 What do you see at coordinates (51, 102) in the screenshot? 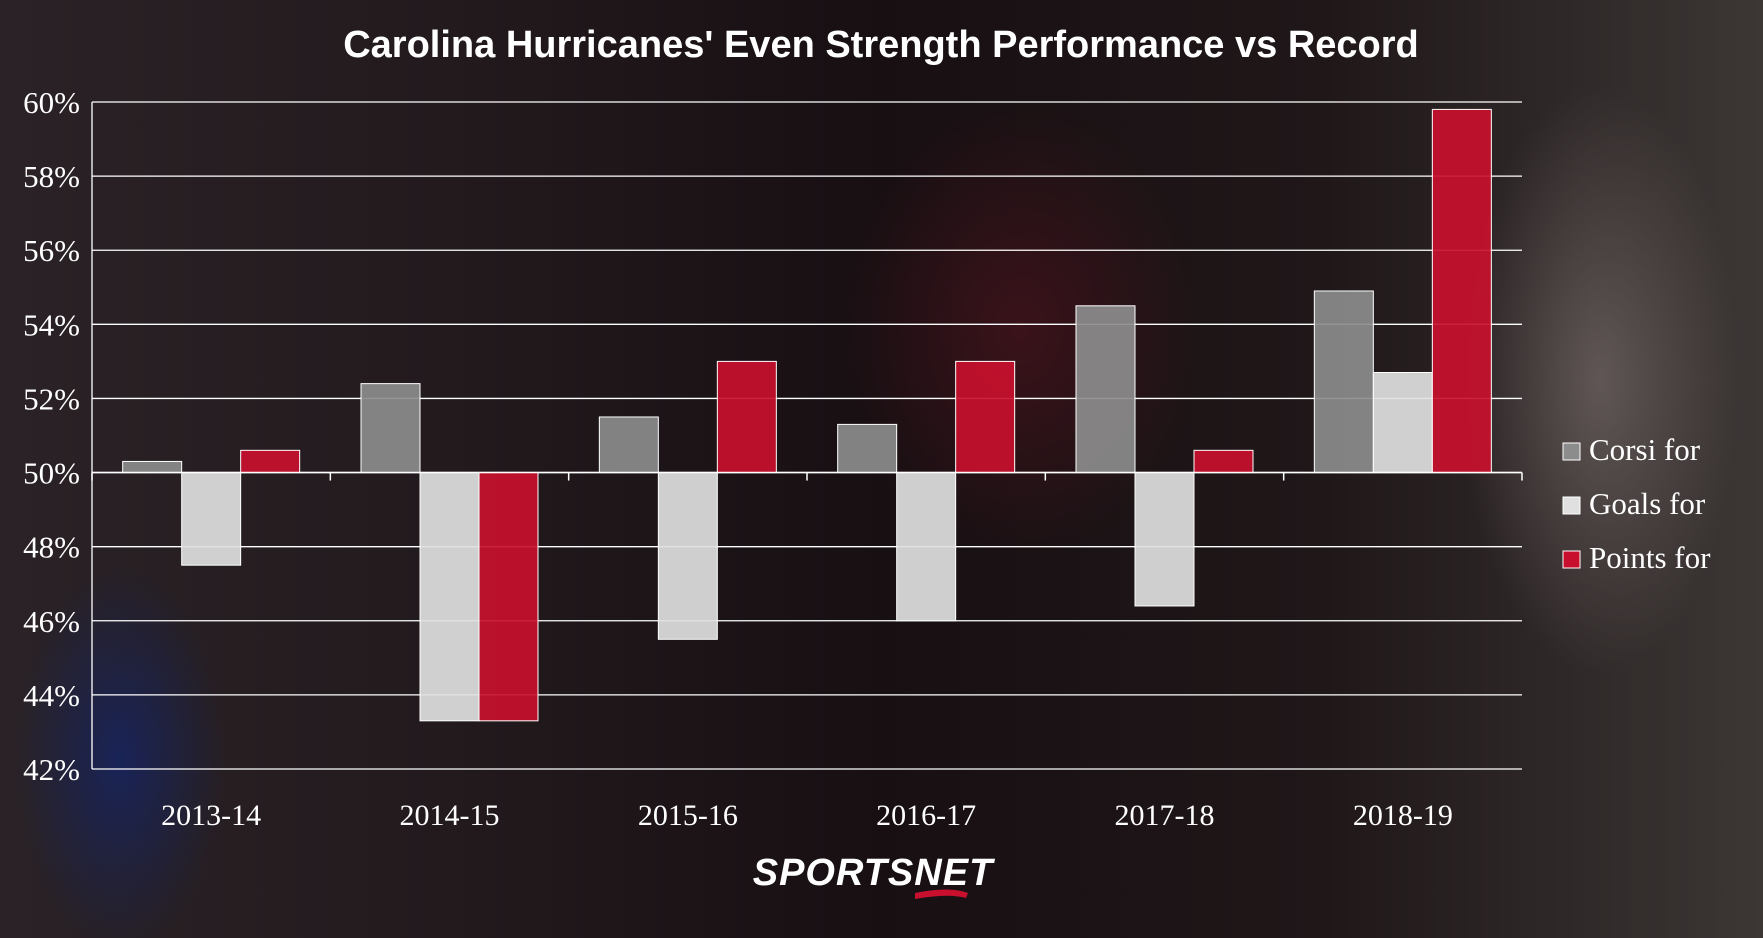
I see `y-tick-label: 60%` at bounding box center [51, 102].